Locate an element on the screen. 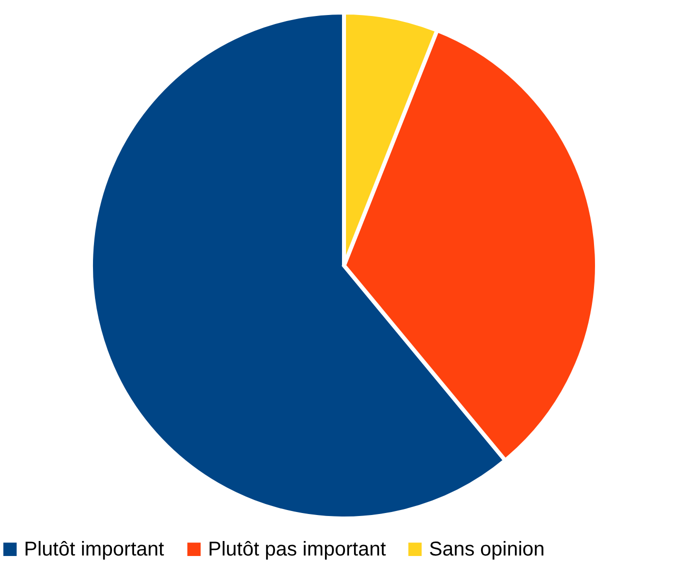 This screenshot has height=565, width=688. legend-label: Plutôt pas important is located at coordinates (297, 549).